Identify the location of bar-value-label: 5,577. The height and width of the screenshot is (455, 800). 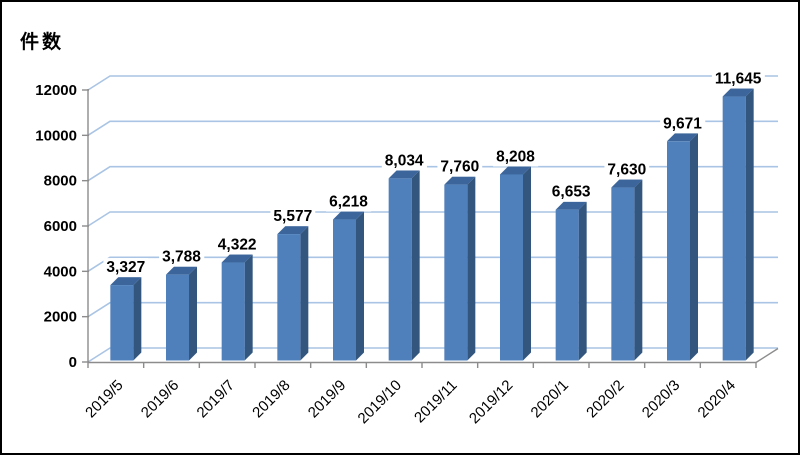
(292, 216).